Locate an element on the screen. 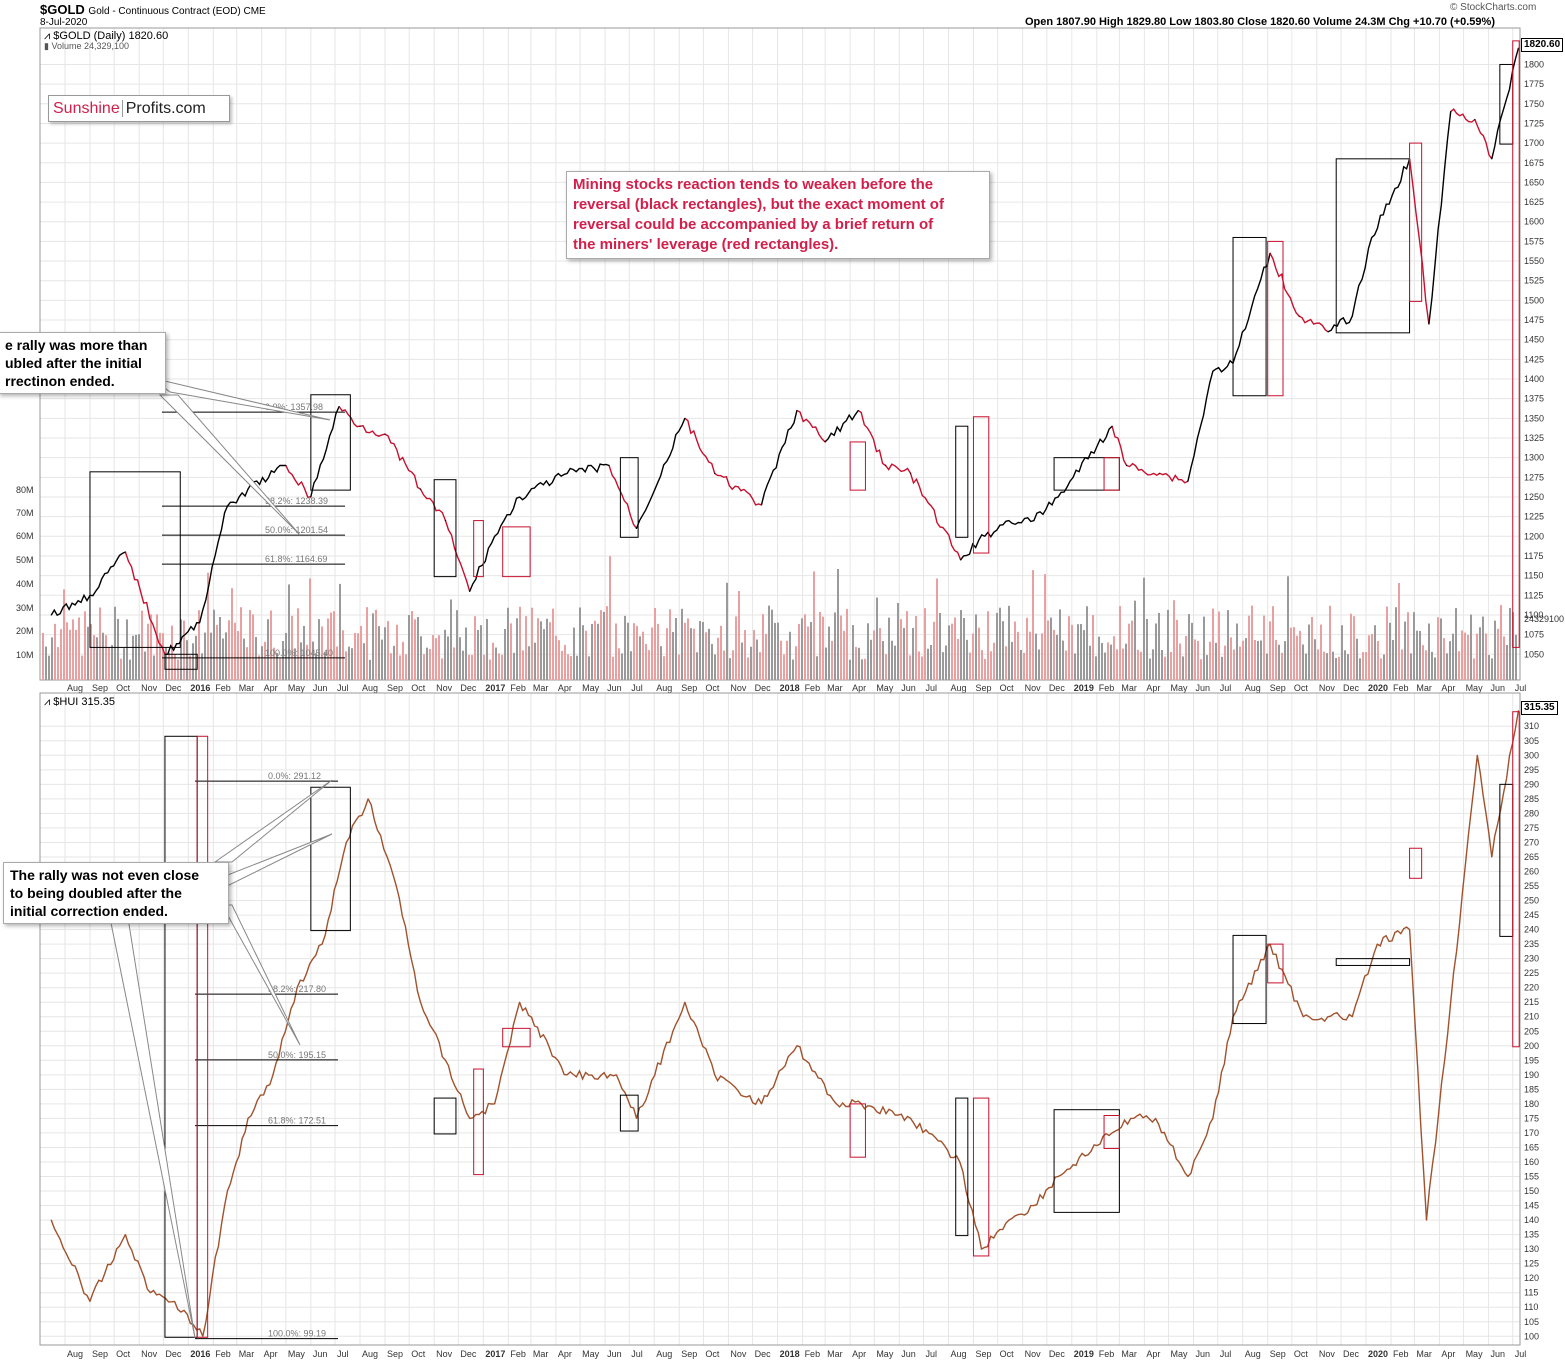 The height and width of the screenshot is (1362, 1565). x-axis-label-bottom: Mar is located at coordinates (1129, 1354).